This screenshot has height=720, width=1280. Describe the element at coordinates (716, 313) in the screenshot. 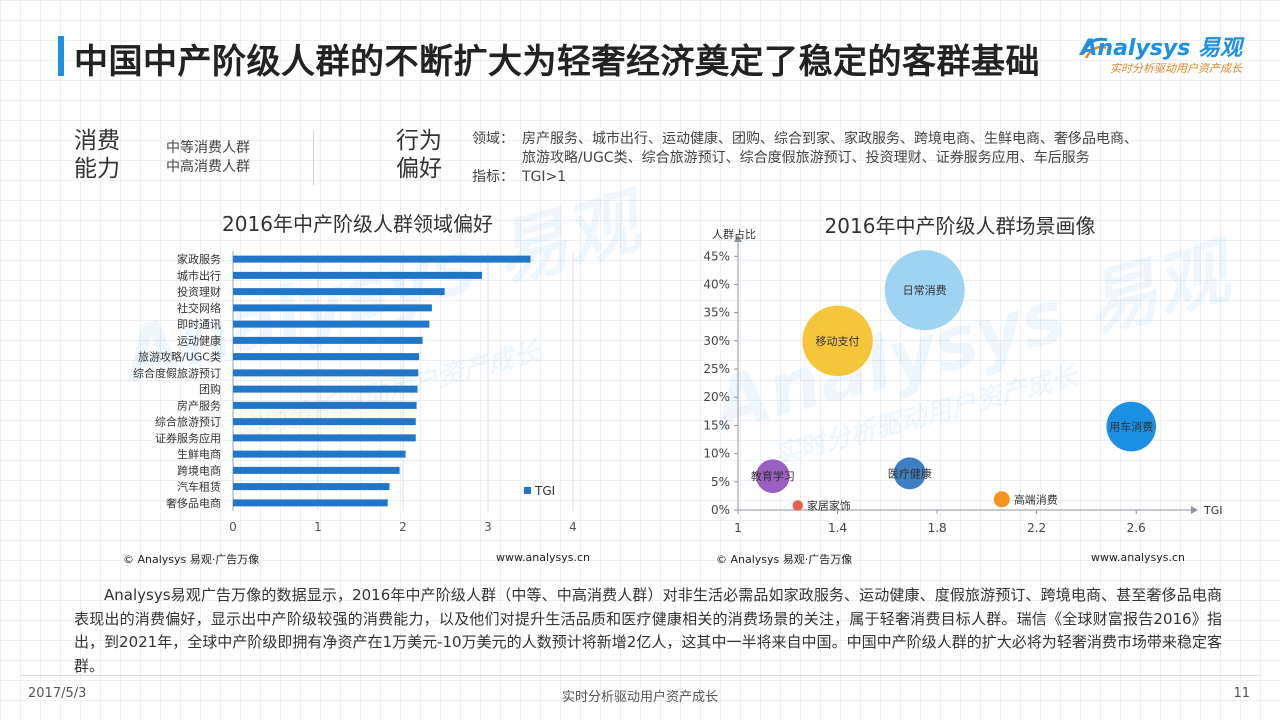

I see `bubble-y-tick-label: 35%` at that location.